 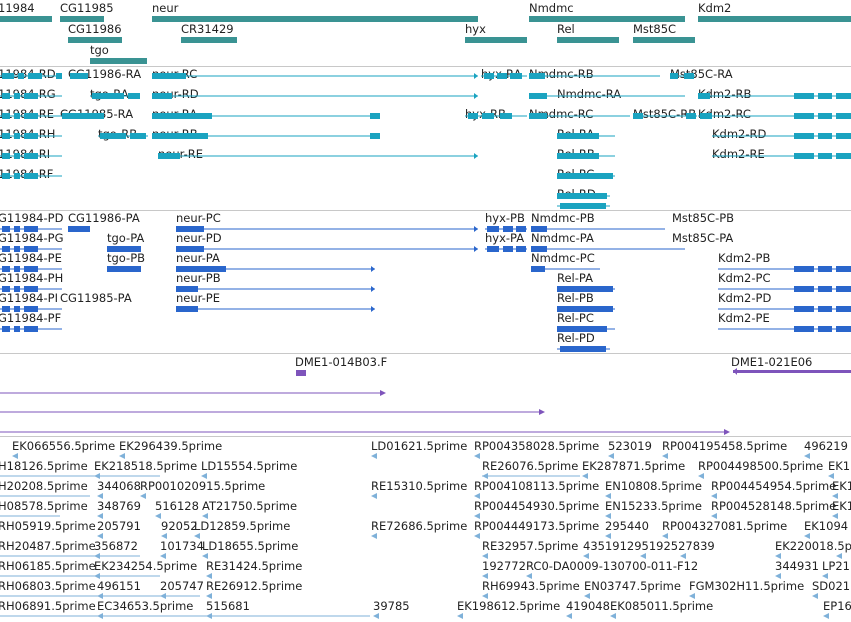 What do you see at coordinates (119, 486) in the screenshot?
I see `est-label: 344068` at bounding box center [119, 486].